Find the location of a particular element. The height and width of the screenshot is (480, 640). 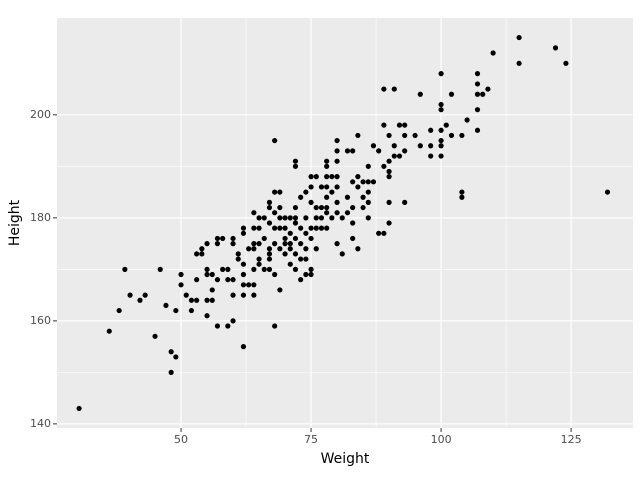

y-tick-label: 200 is located at coordinates (40, 114).